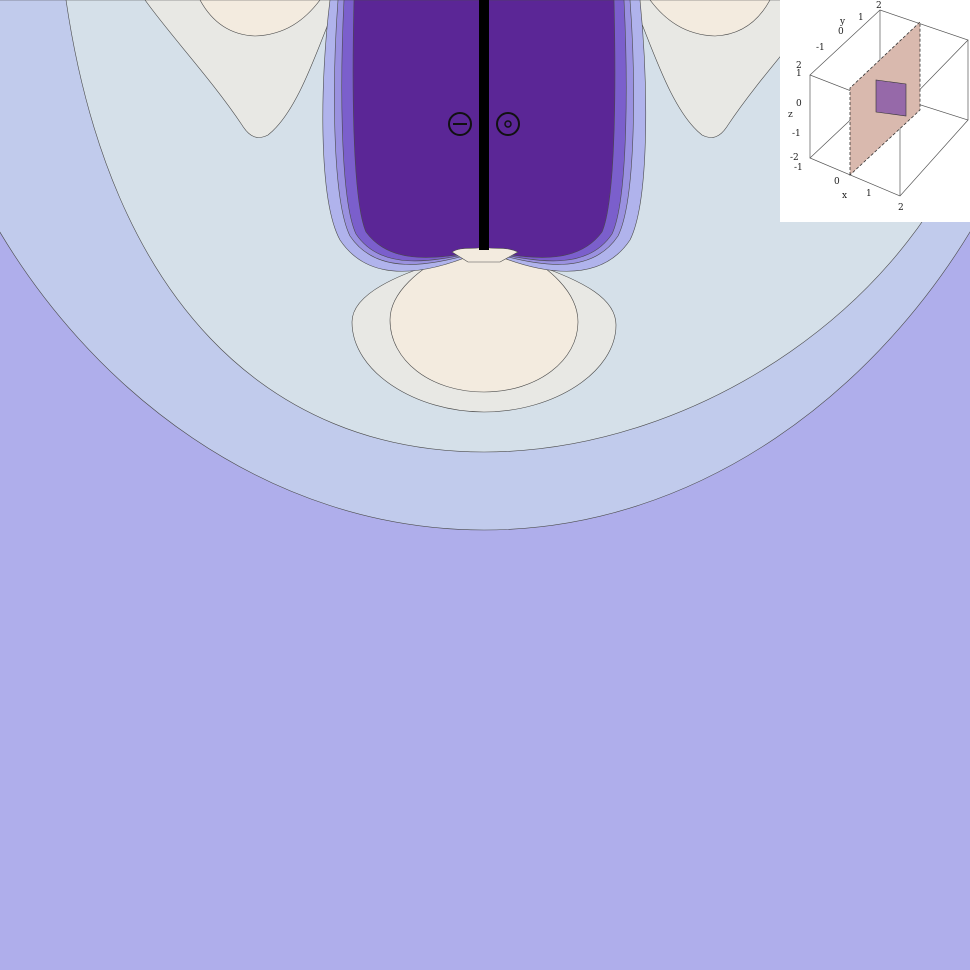  What do you see at coordinates (484, 125) in the screenshot?
I see `conductor-strip` at bounding box center [484, 125].